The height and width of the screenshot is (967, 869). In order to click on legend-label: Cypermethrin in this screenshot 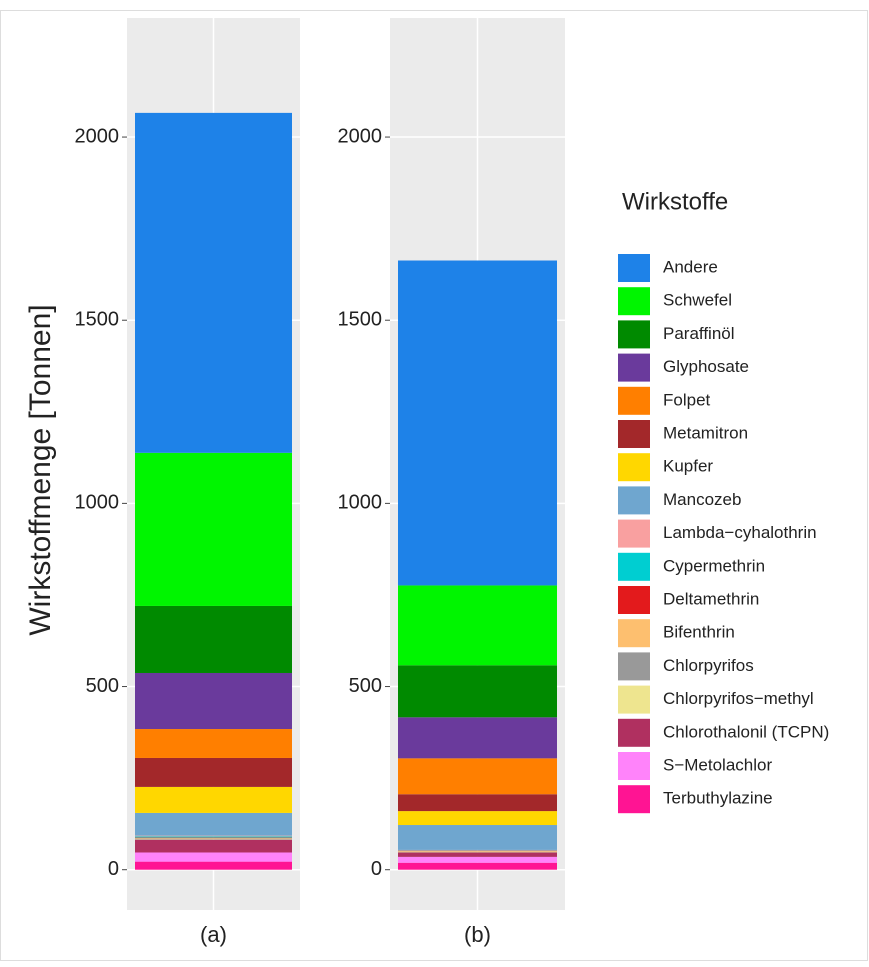, I will do `click(714, 565)`.